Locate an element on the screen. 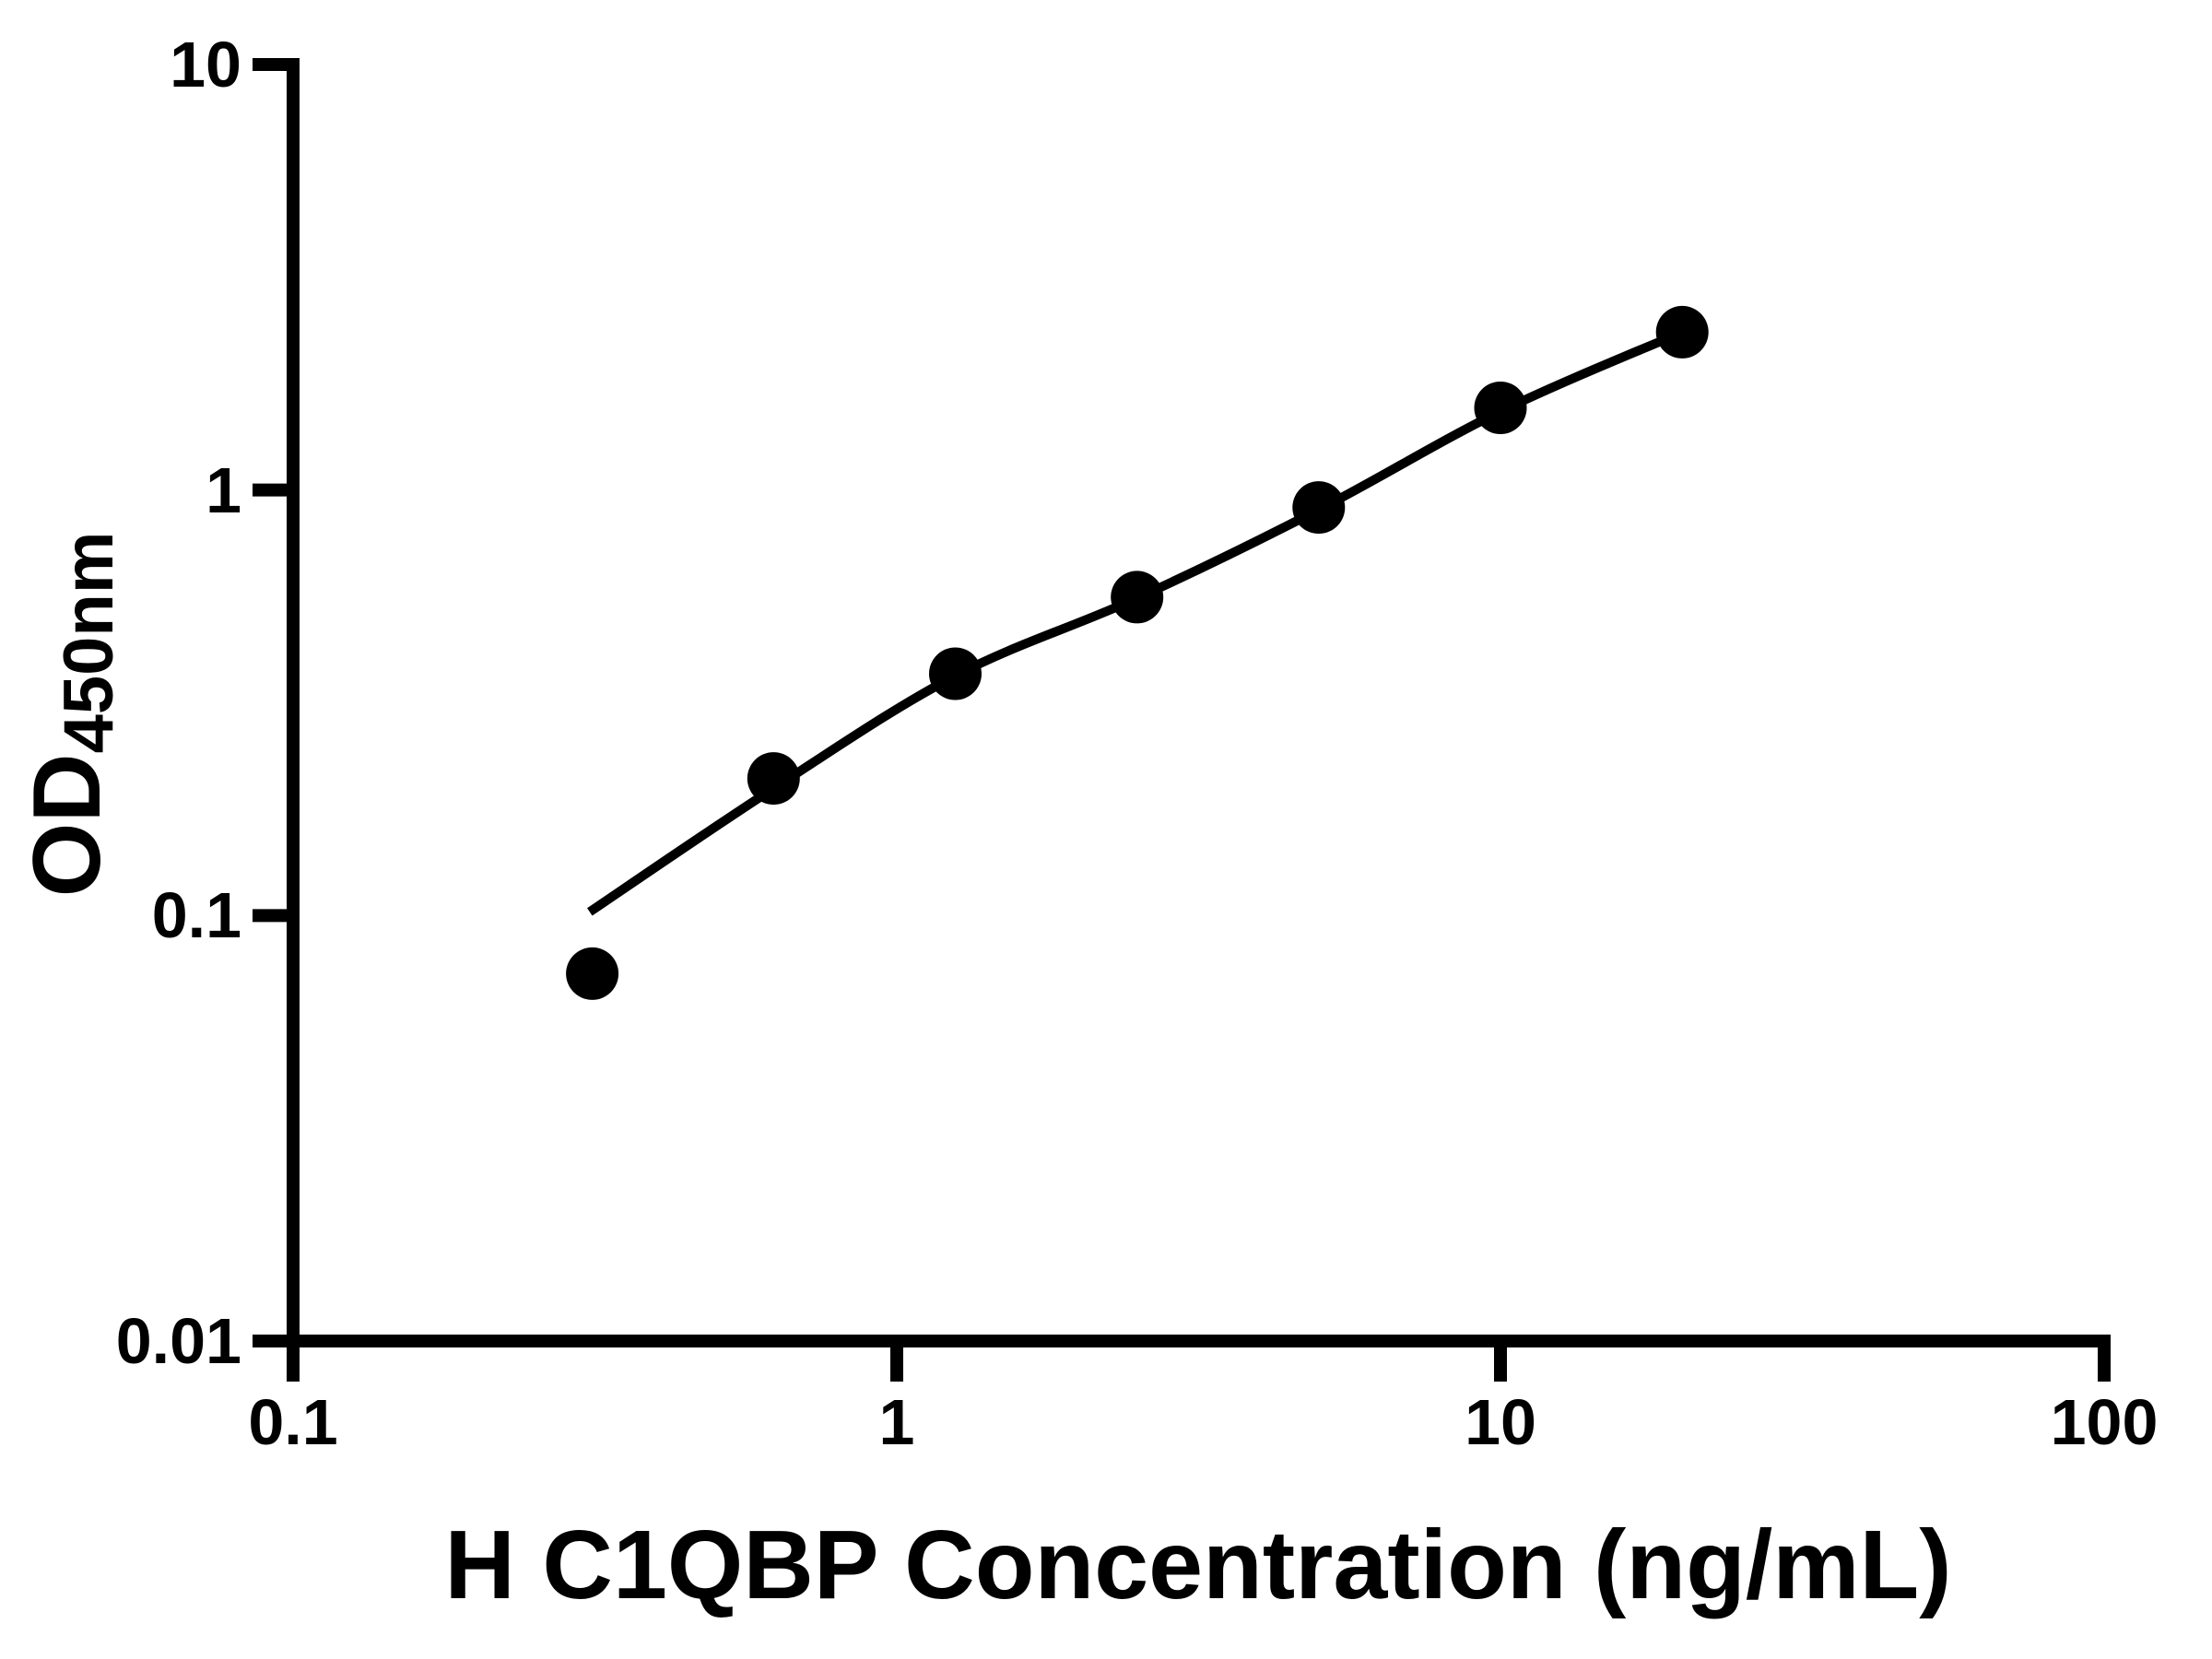 The height and width of the screenshot is (1659, 2212). x-tick-label-100: 100 is located at coordinates (2104, 1422).